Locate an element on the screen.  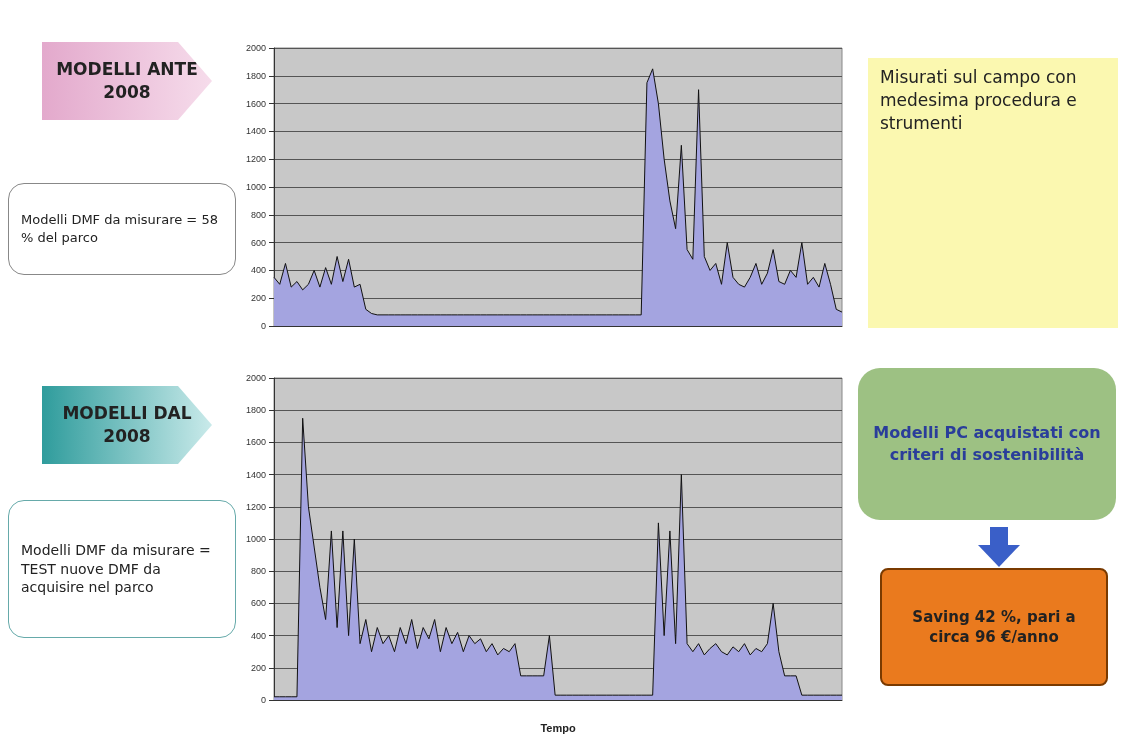
text: Modelli DMF da misurare = 58 % del parco is located at coordinates (122, 229).